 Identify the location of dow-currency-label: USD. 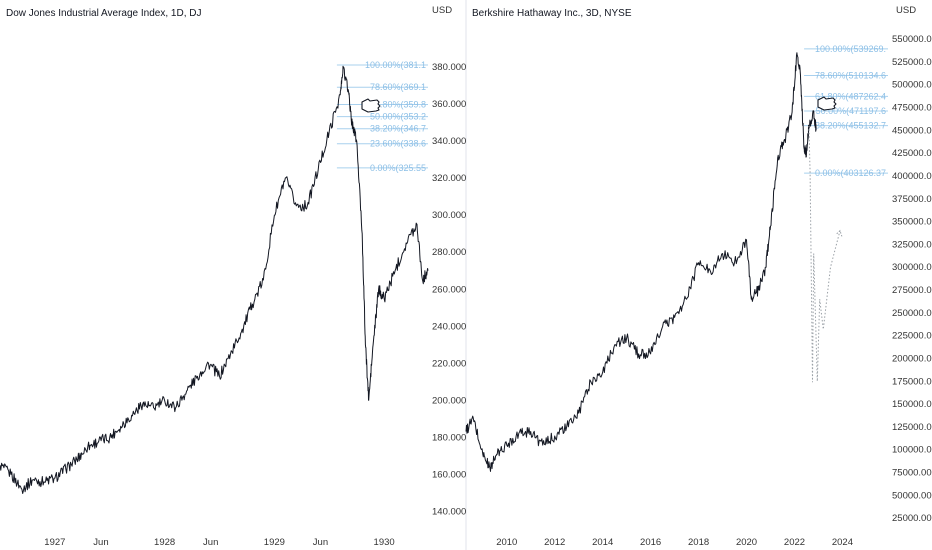
(442, 10).